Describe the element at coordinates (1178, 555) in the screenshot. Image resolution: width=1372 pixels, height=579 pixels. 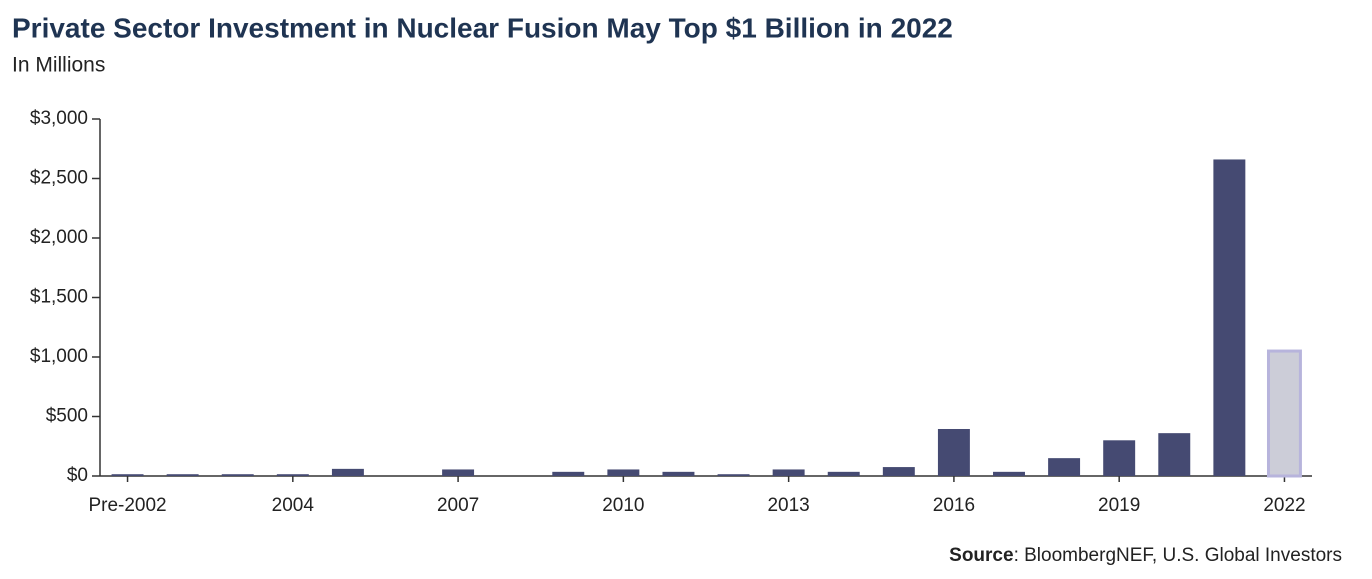
I see `source-text: : BloombergNEF, U.S. Global Investors` at that location.